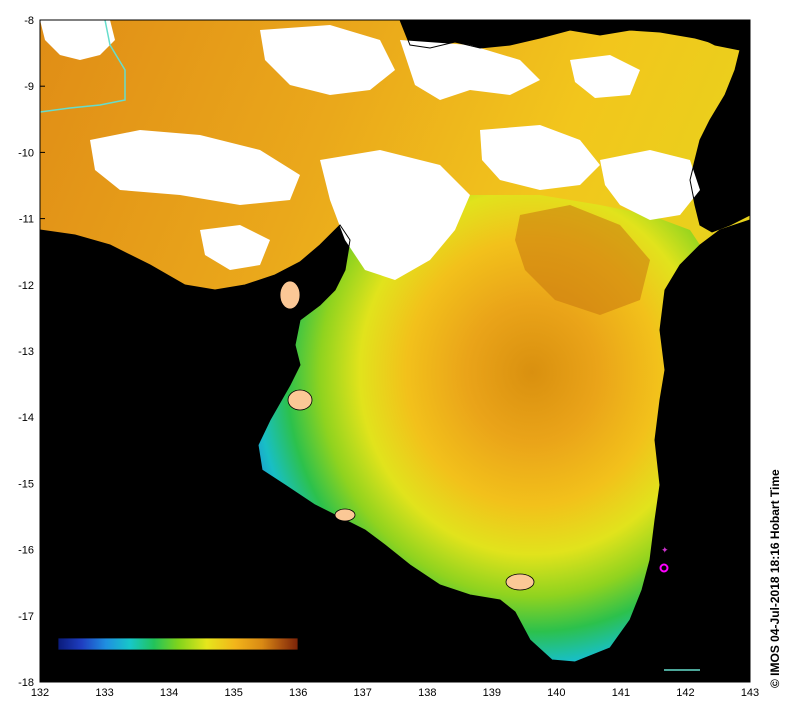 This screenshot has width=791, height=716. I want to click on x-tick-label: 139, so click(492, 693).